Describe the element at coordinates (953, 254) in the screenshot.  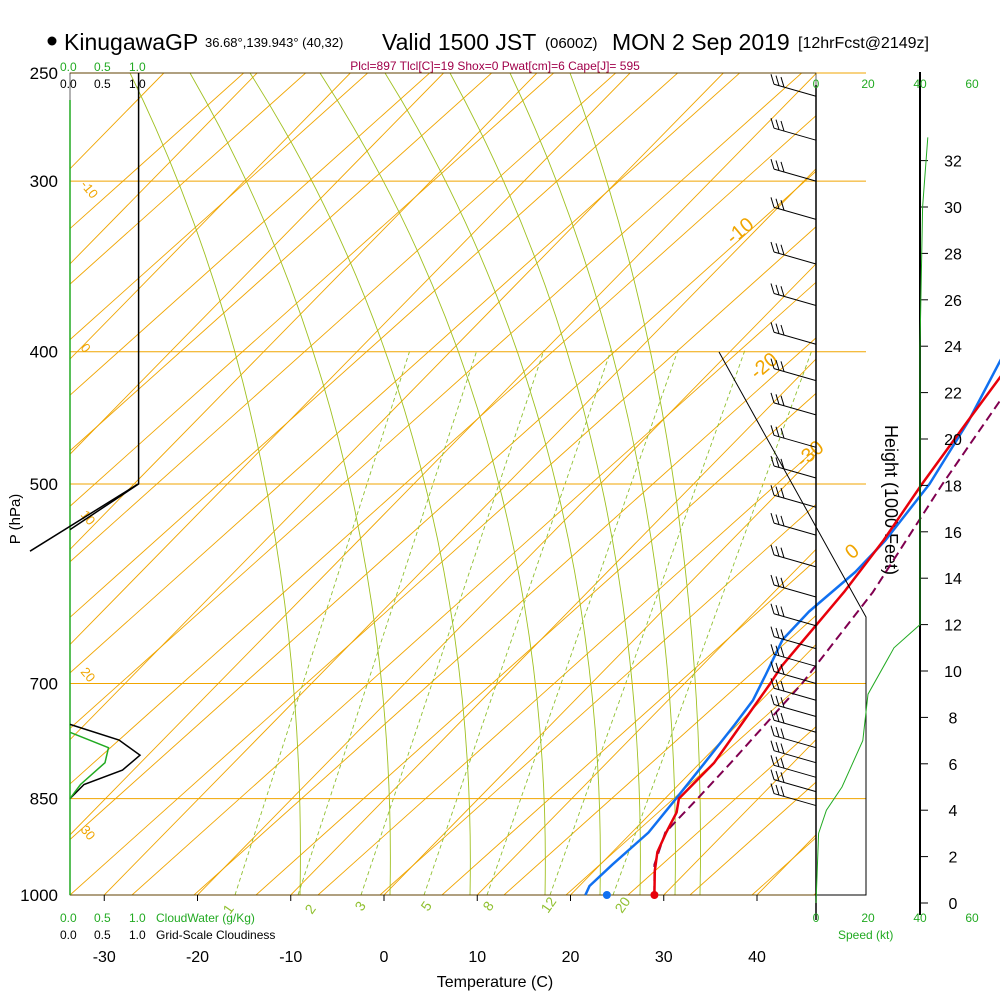
I see `height-tick-label: 28` at that location.